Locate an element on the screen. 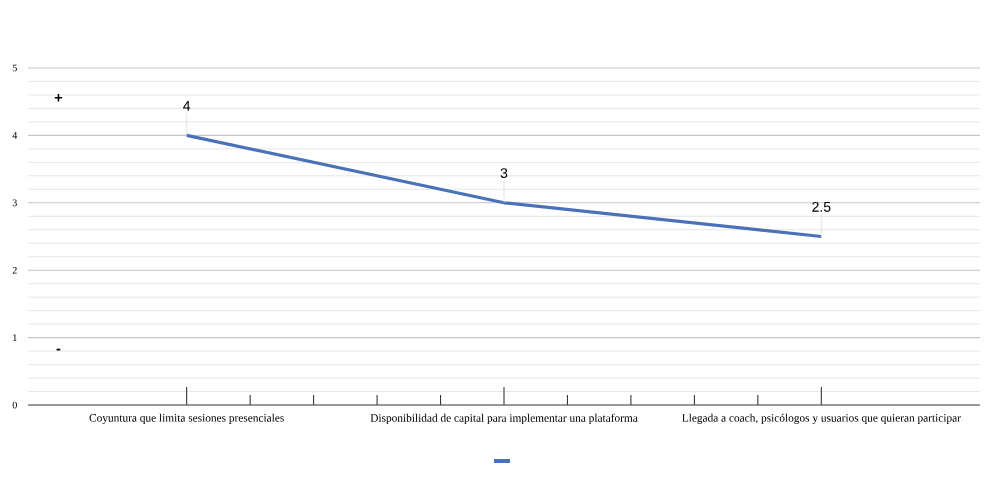 The width and height of the screenshot is (1001, 490). annotation: + is located at coordinates (58, 98).